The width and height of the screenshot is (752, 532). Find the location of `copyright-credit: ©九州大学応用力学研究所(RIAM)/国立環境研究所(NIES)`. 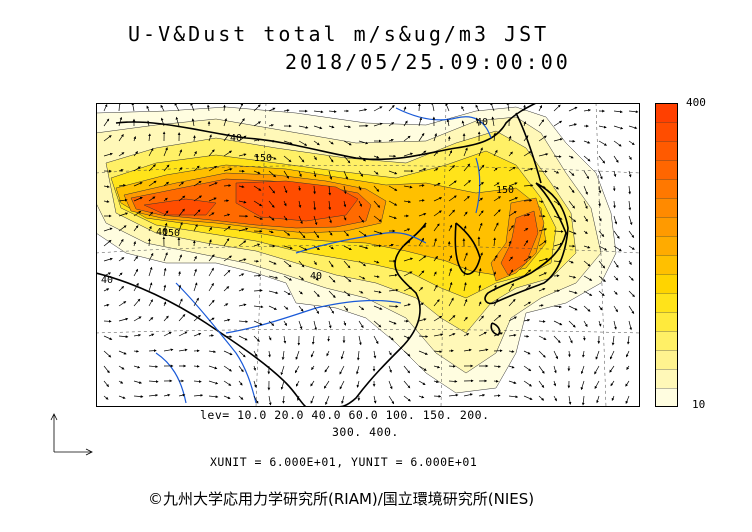

copyright-credit: ©九州大学応用力学研究所(RIAM)/国立環境研究所(NIES) is located at coordinates (341, 499).